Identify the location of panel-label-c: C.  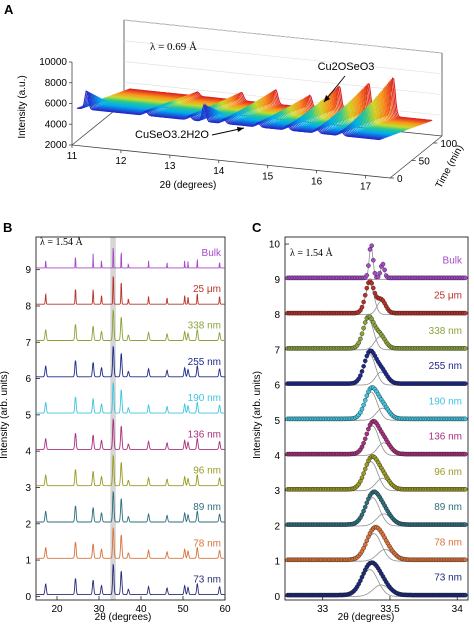
(257, 227).